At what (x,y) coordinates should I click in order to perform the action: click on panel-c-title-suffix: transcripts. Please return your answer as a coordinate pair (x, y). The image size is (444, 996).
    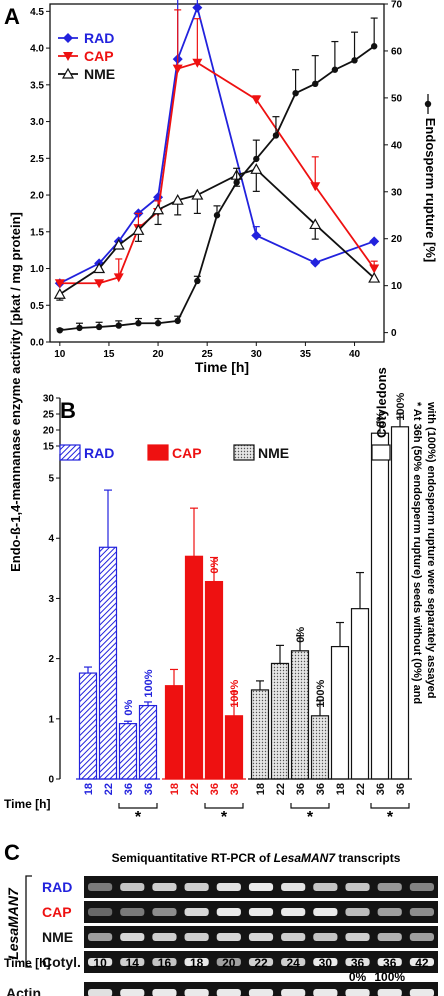
    Looking at the image, I should click on (368, 858).